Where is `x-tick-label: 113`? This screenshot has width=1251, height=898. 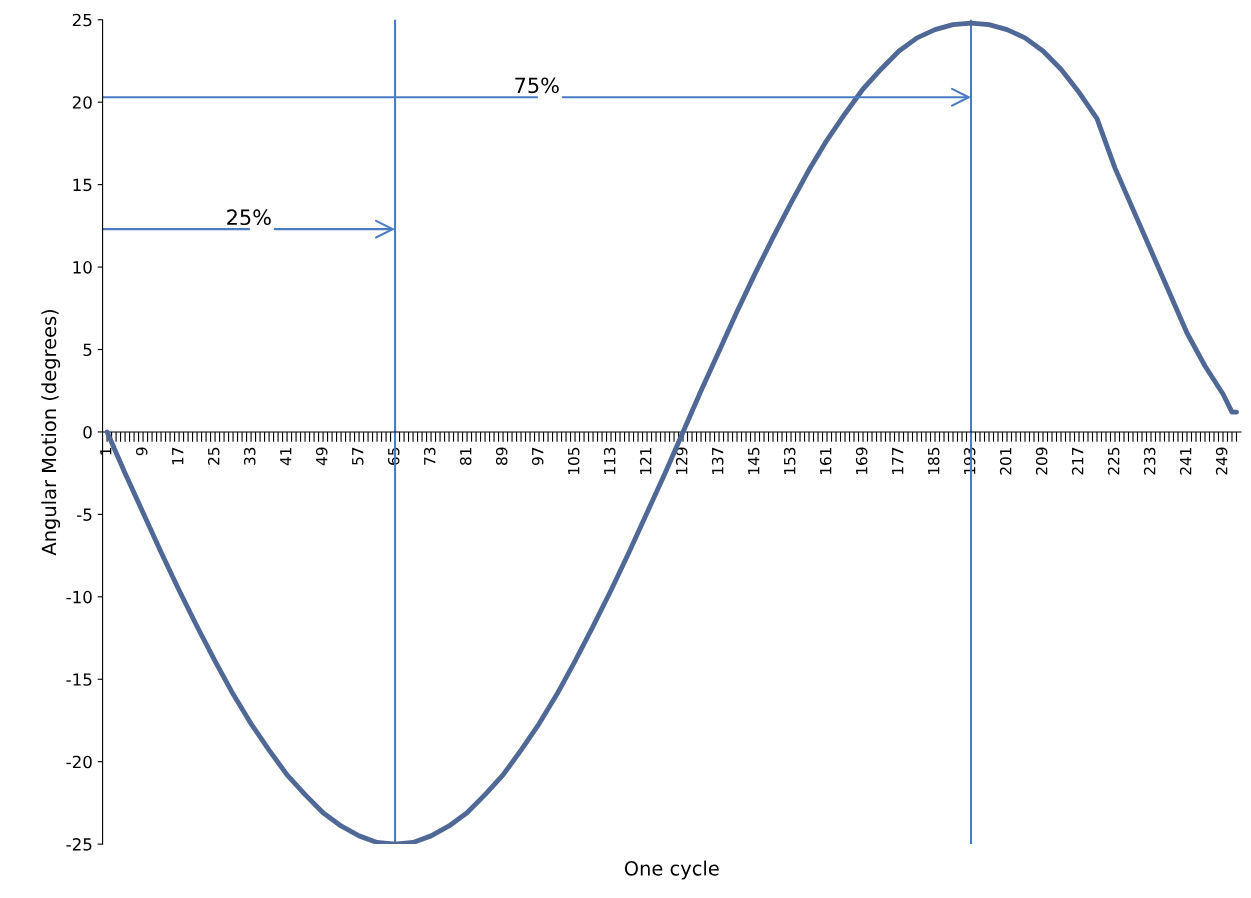 x-tick-label: 113 is located at coordinates (609, 460).